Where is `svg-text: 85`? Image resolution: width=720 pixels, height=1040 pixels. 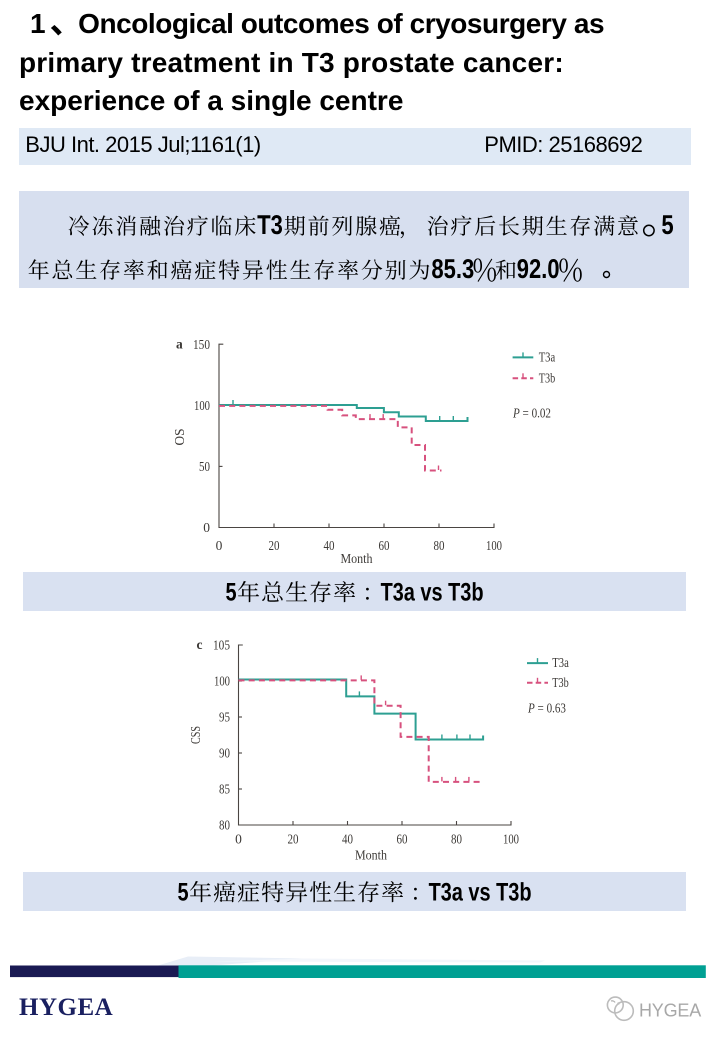 svg-text: 85 is located at coordinates (224, 789).